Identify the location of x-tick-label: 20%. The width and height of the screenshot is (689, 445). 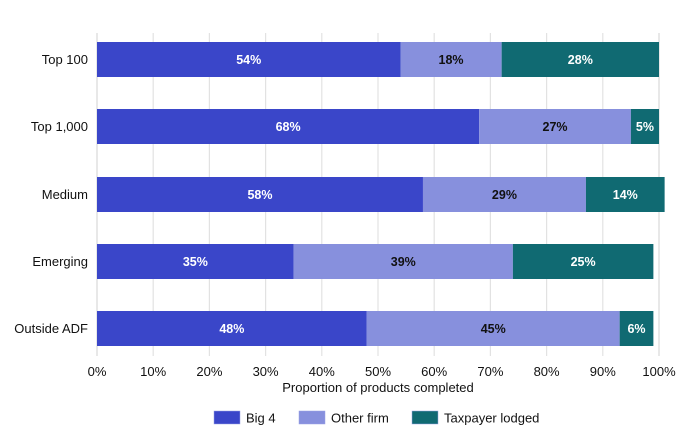
(209, 371).